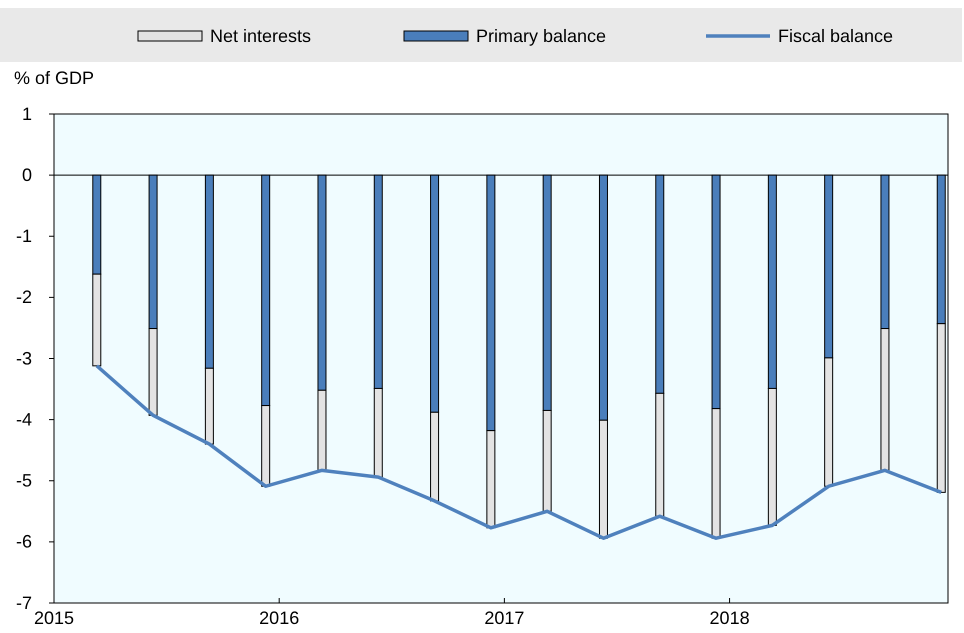  I want to click on y-tick-label: 1, so click(27, 114).